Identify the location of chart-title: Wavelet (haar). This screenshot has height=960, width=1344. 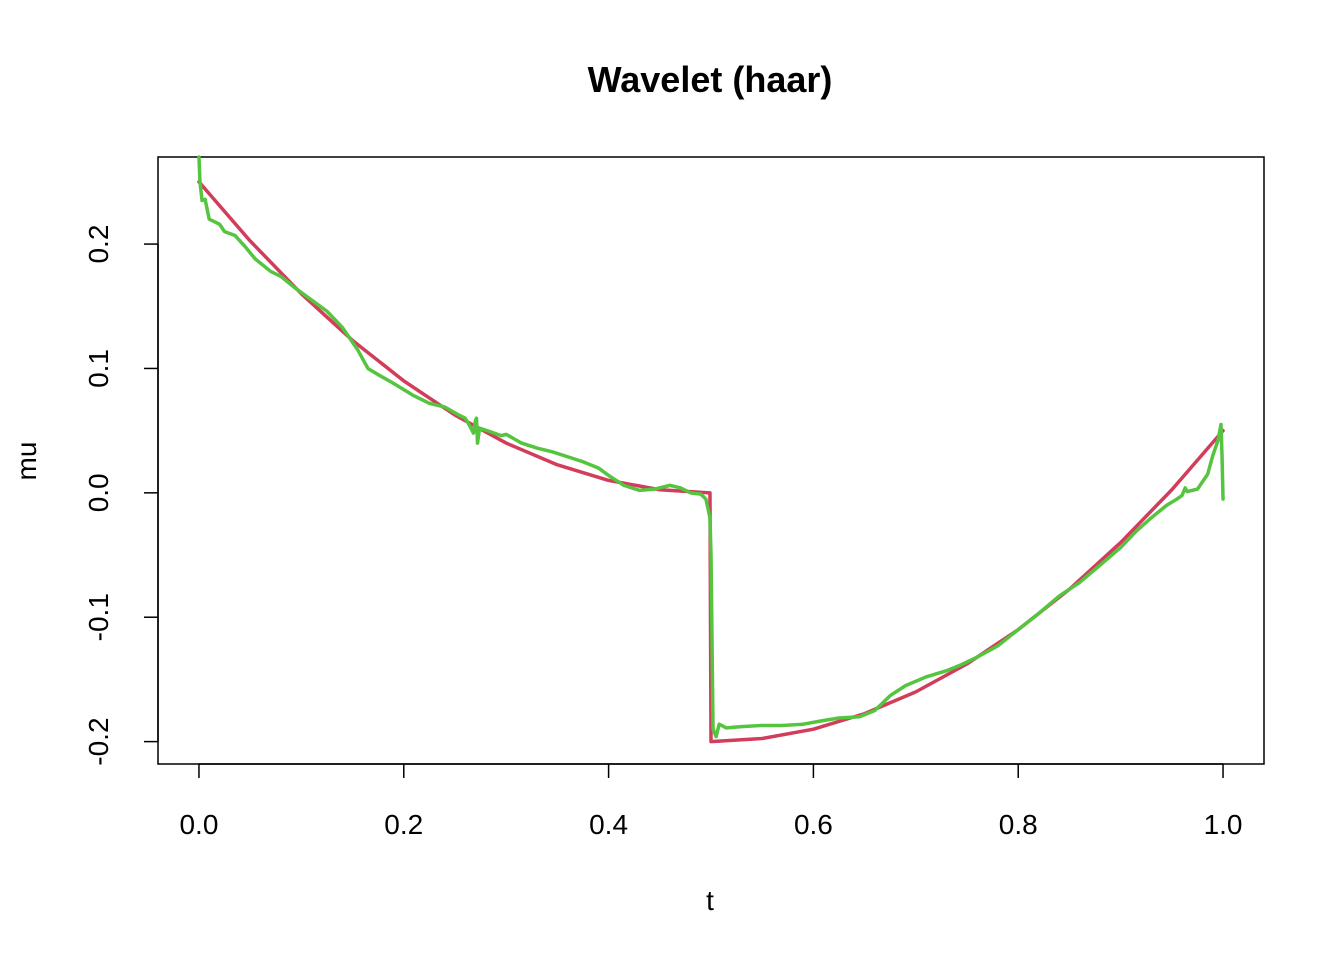
(710, 79).